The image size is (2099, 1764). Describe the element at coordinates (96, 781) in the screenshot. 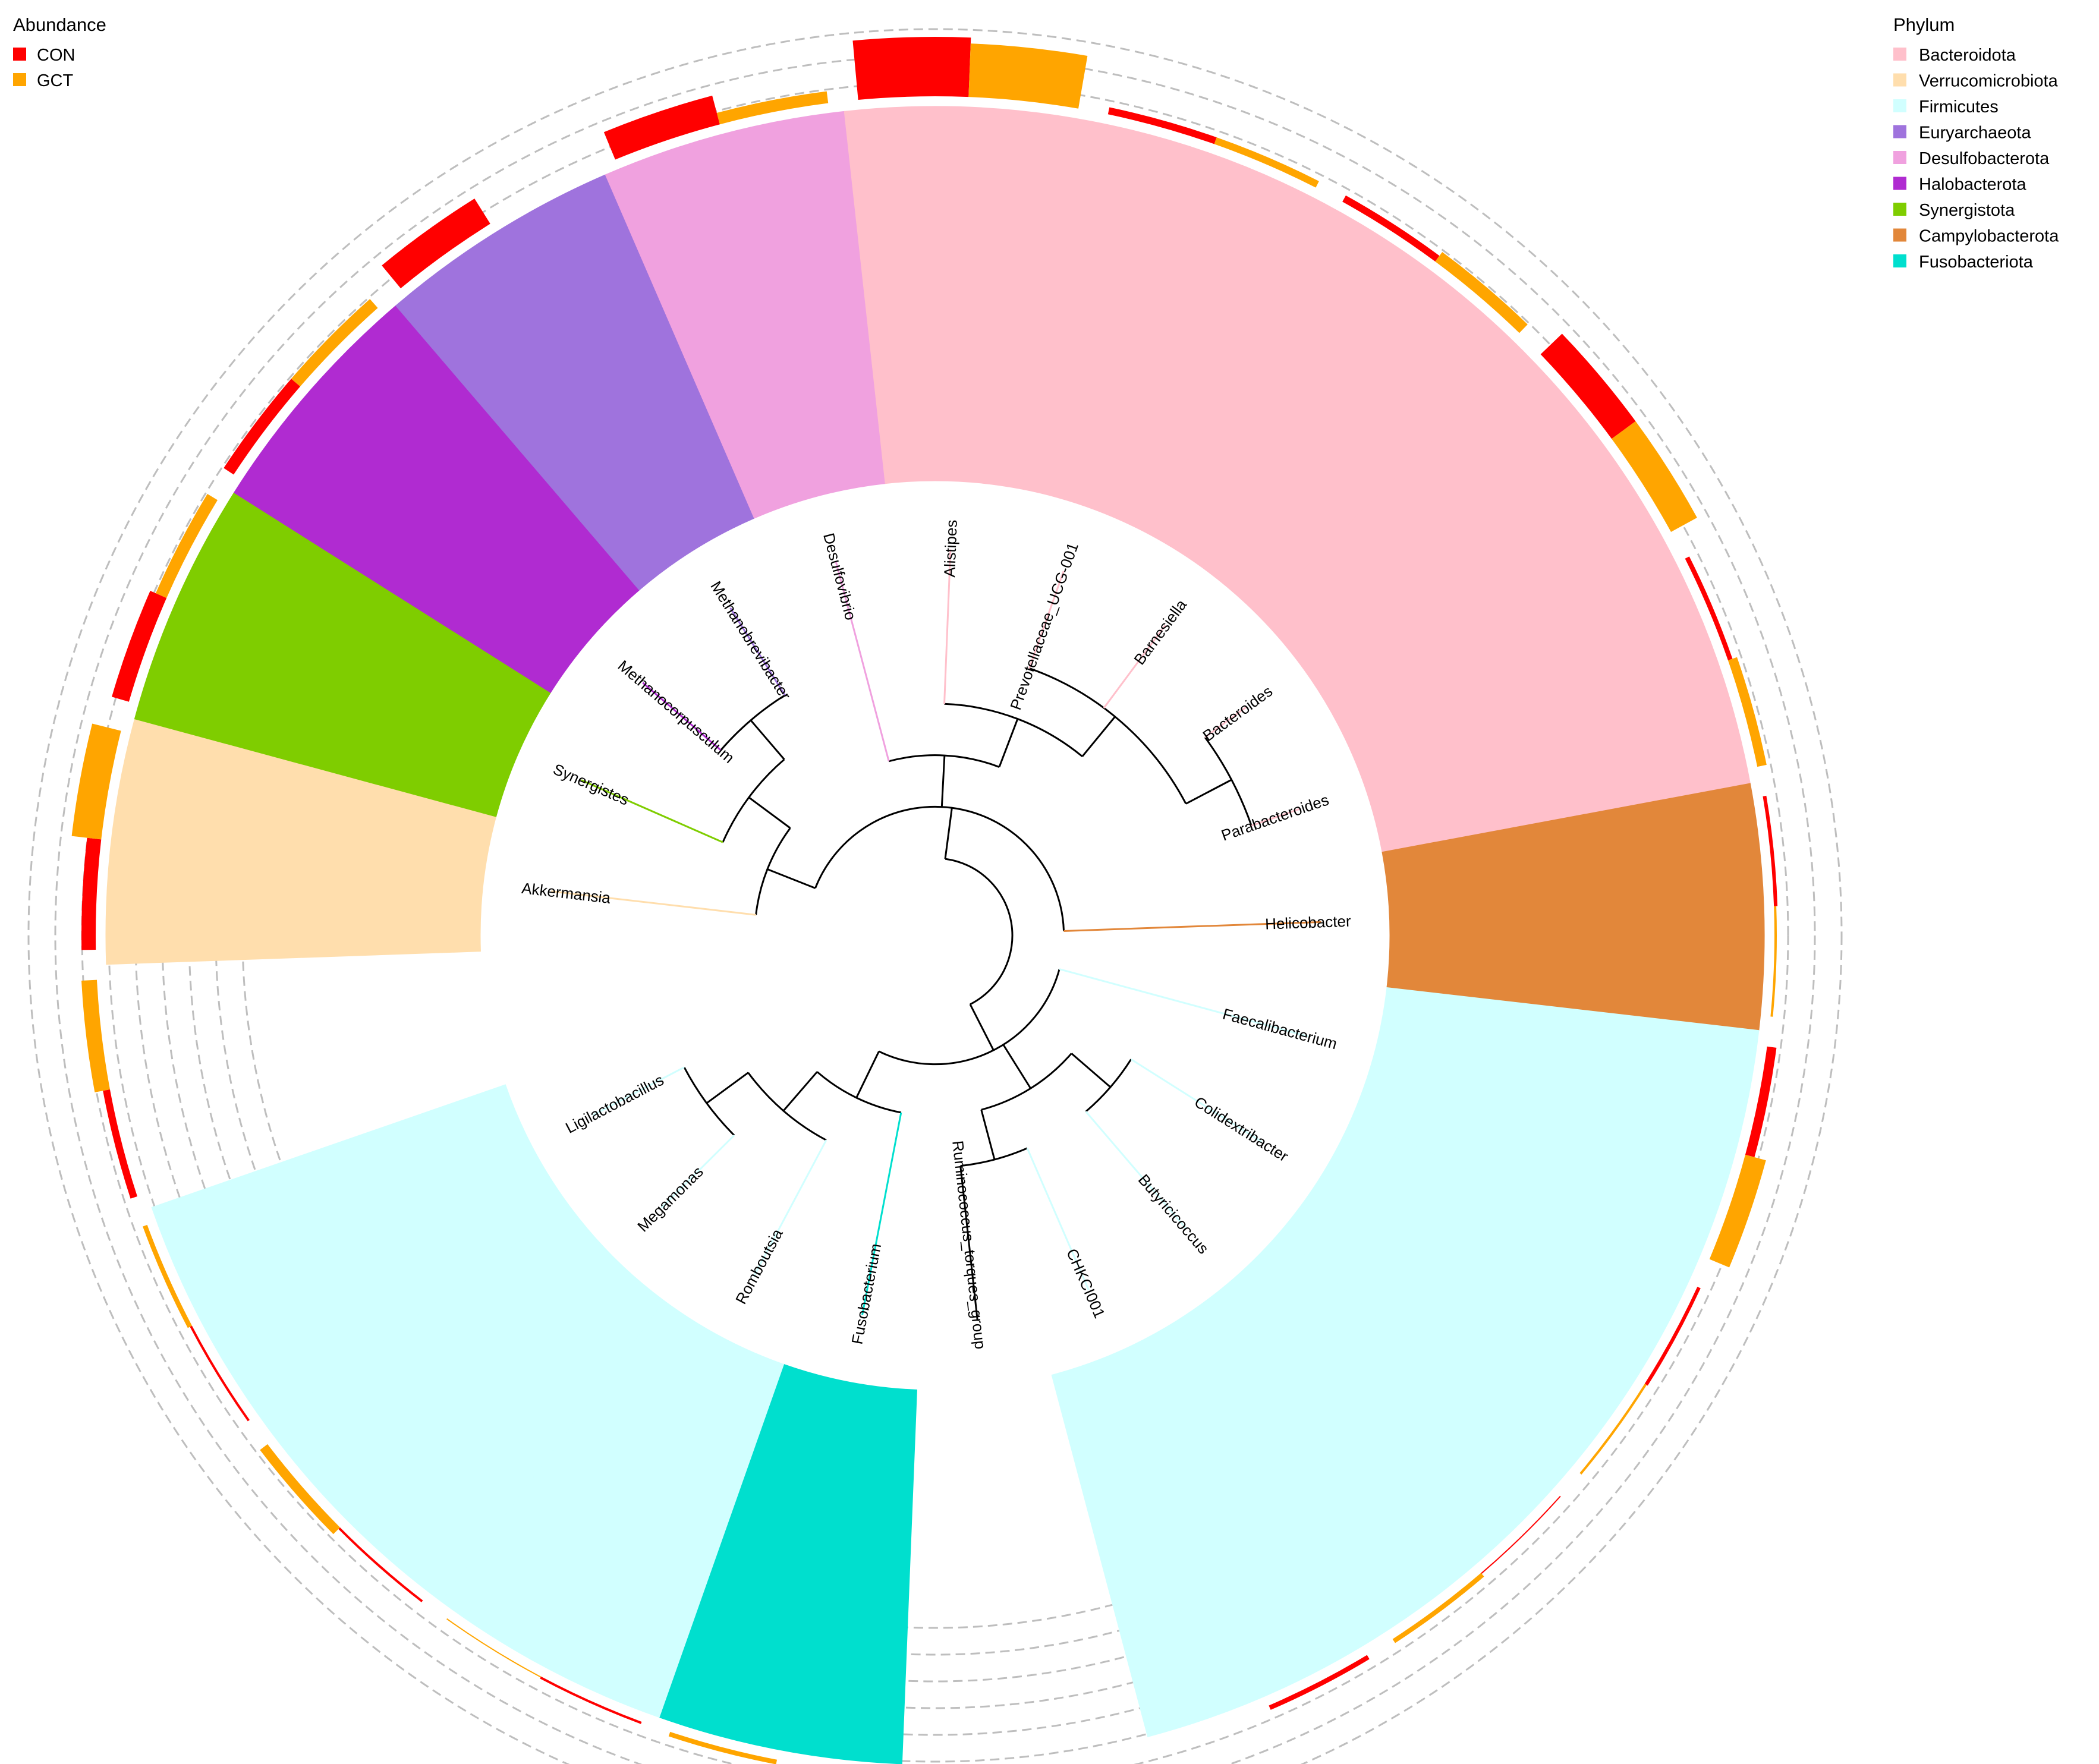

I see `bar-gct-akkermansia` at that location.